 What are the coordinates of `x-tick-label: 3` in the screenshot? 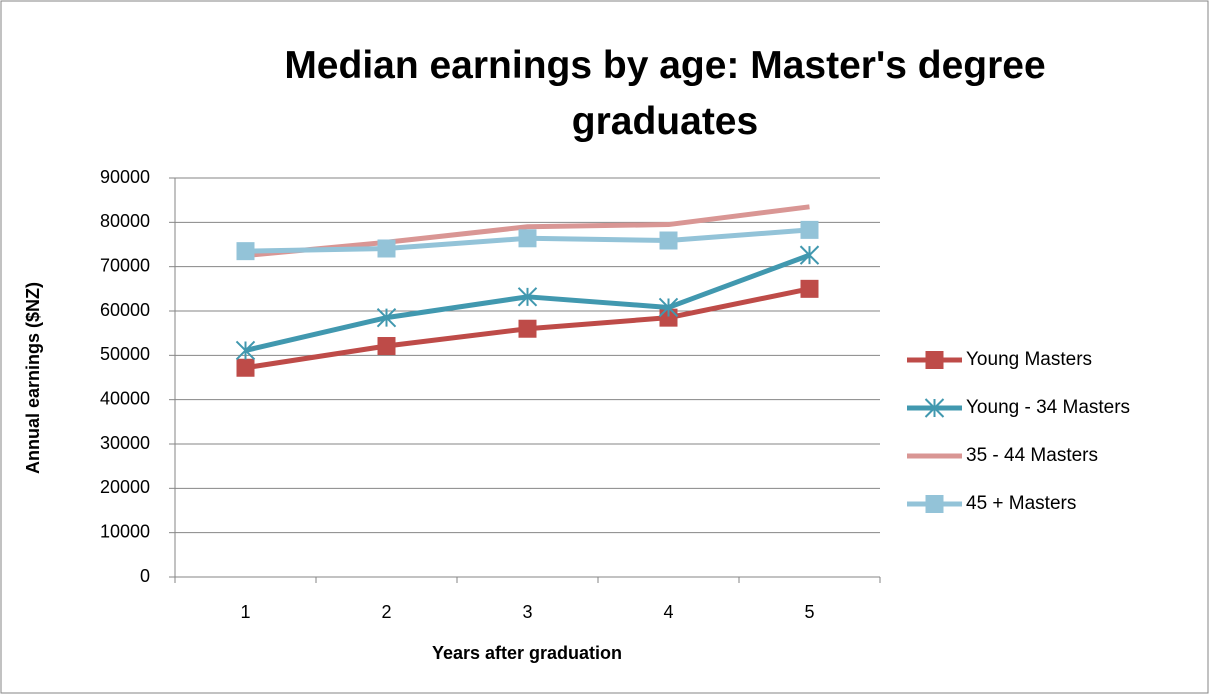 It's located at (527, 612).